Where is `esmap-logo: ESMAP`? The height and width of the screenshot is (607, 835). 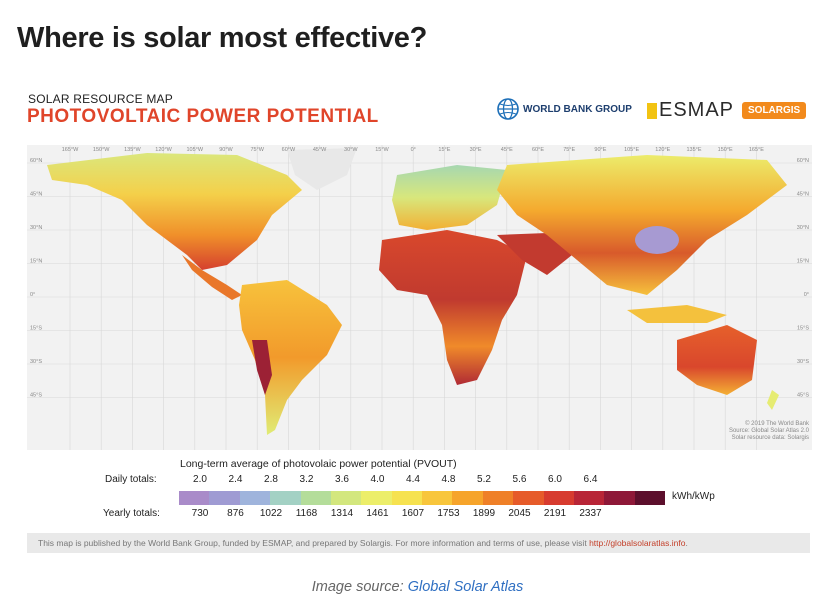
esmap-logo: ESMAP is located at coordinates (690, 110).